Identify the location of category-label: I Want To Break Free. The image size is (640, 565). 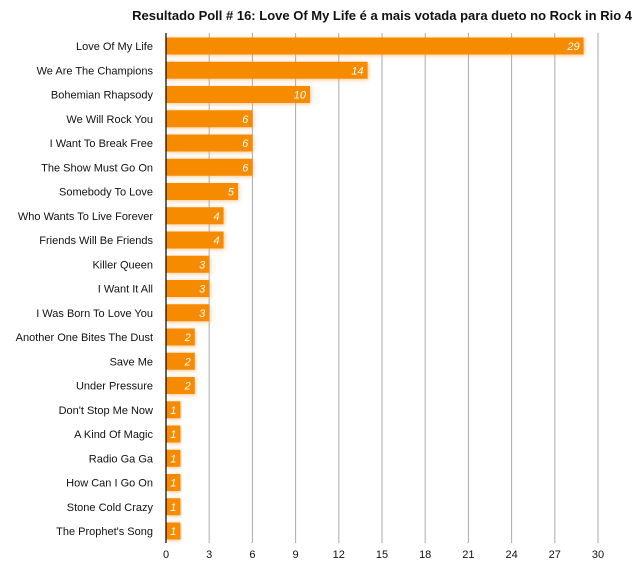
(101, 144).